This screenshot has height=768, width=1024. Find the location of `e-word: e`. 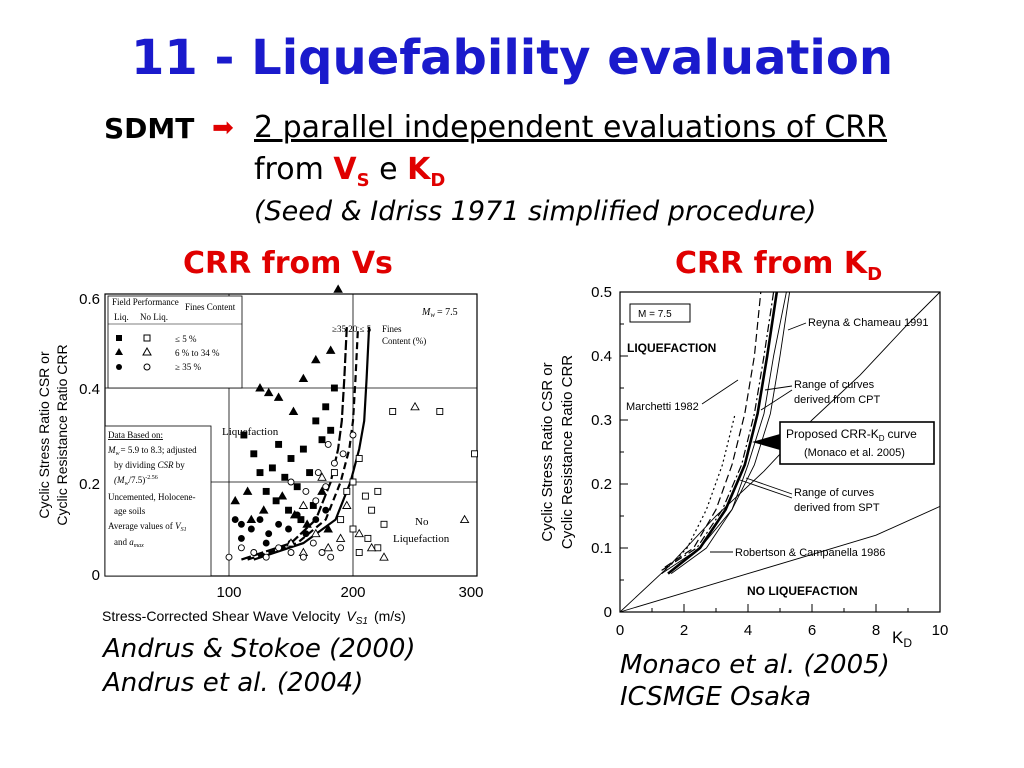

e-word: e is located at coordinates (388, 169).